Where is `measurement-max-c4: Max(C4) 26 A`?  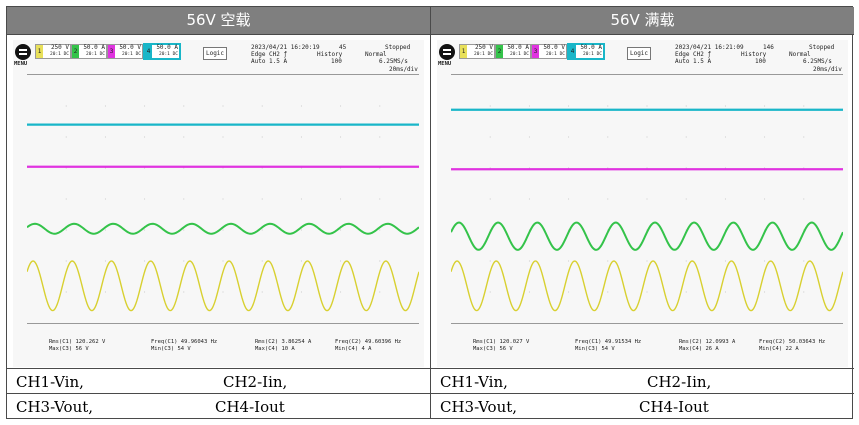 measurement-max-c4: Max(C4) 26 A is located at coordinates (699, 349).